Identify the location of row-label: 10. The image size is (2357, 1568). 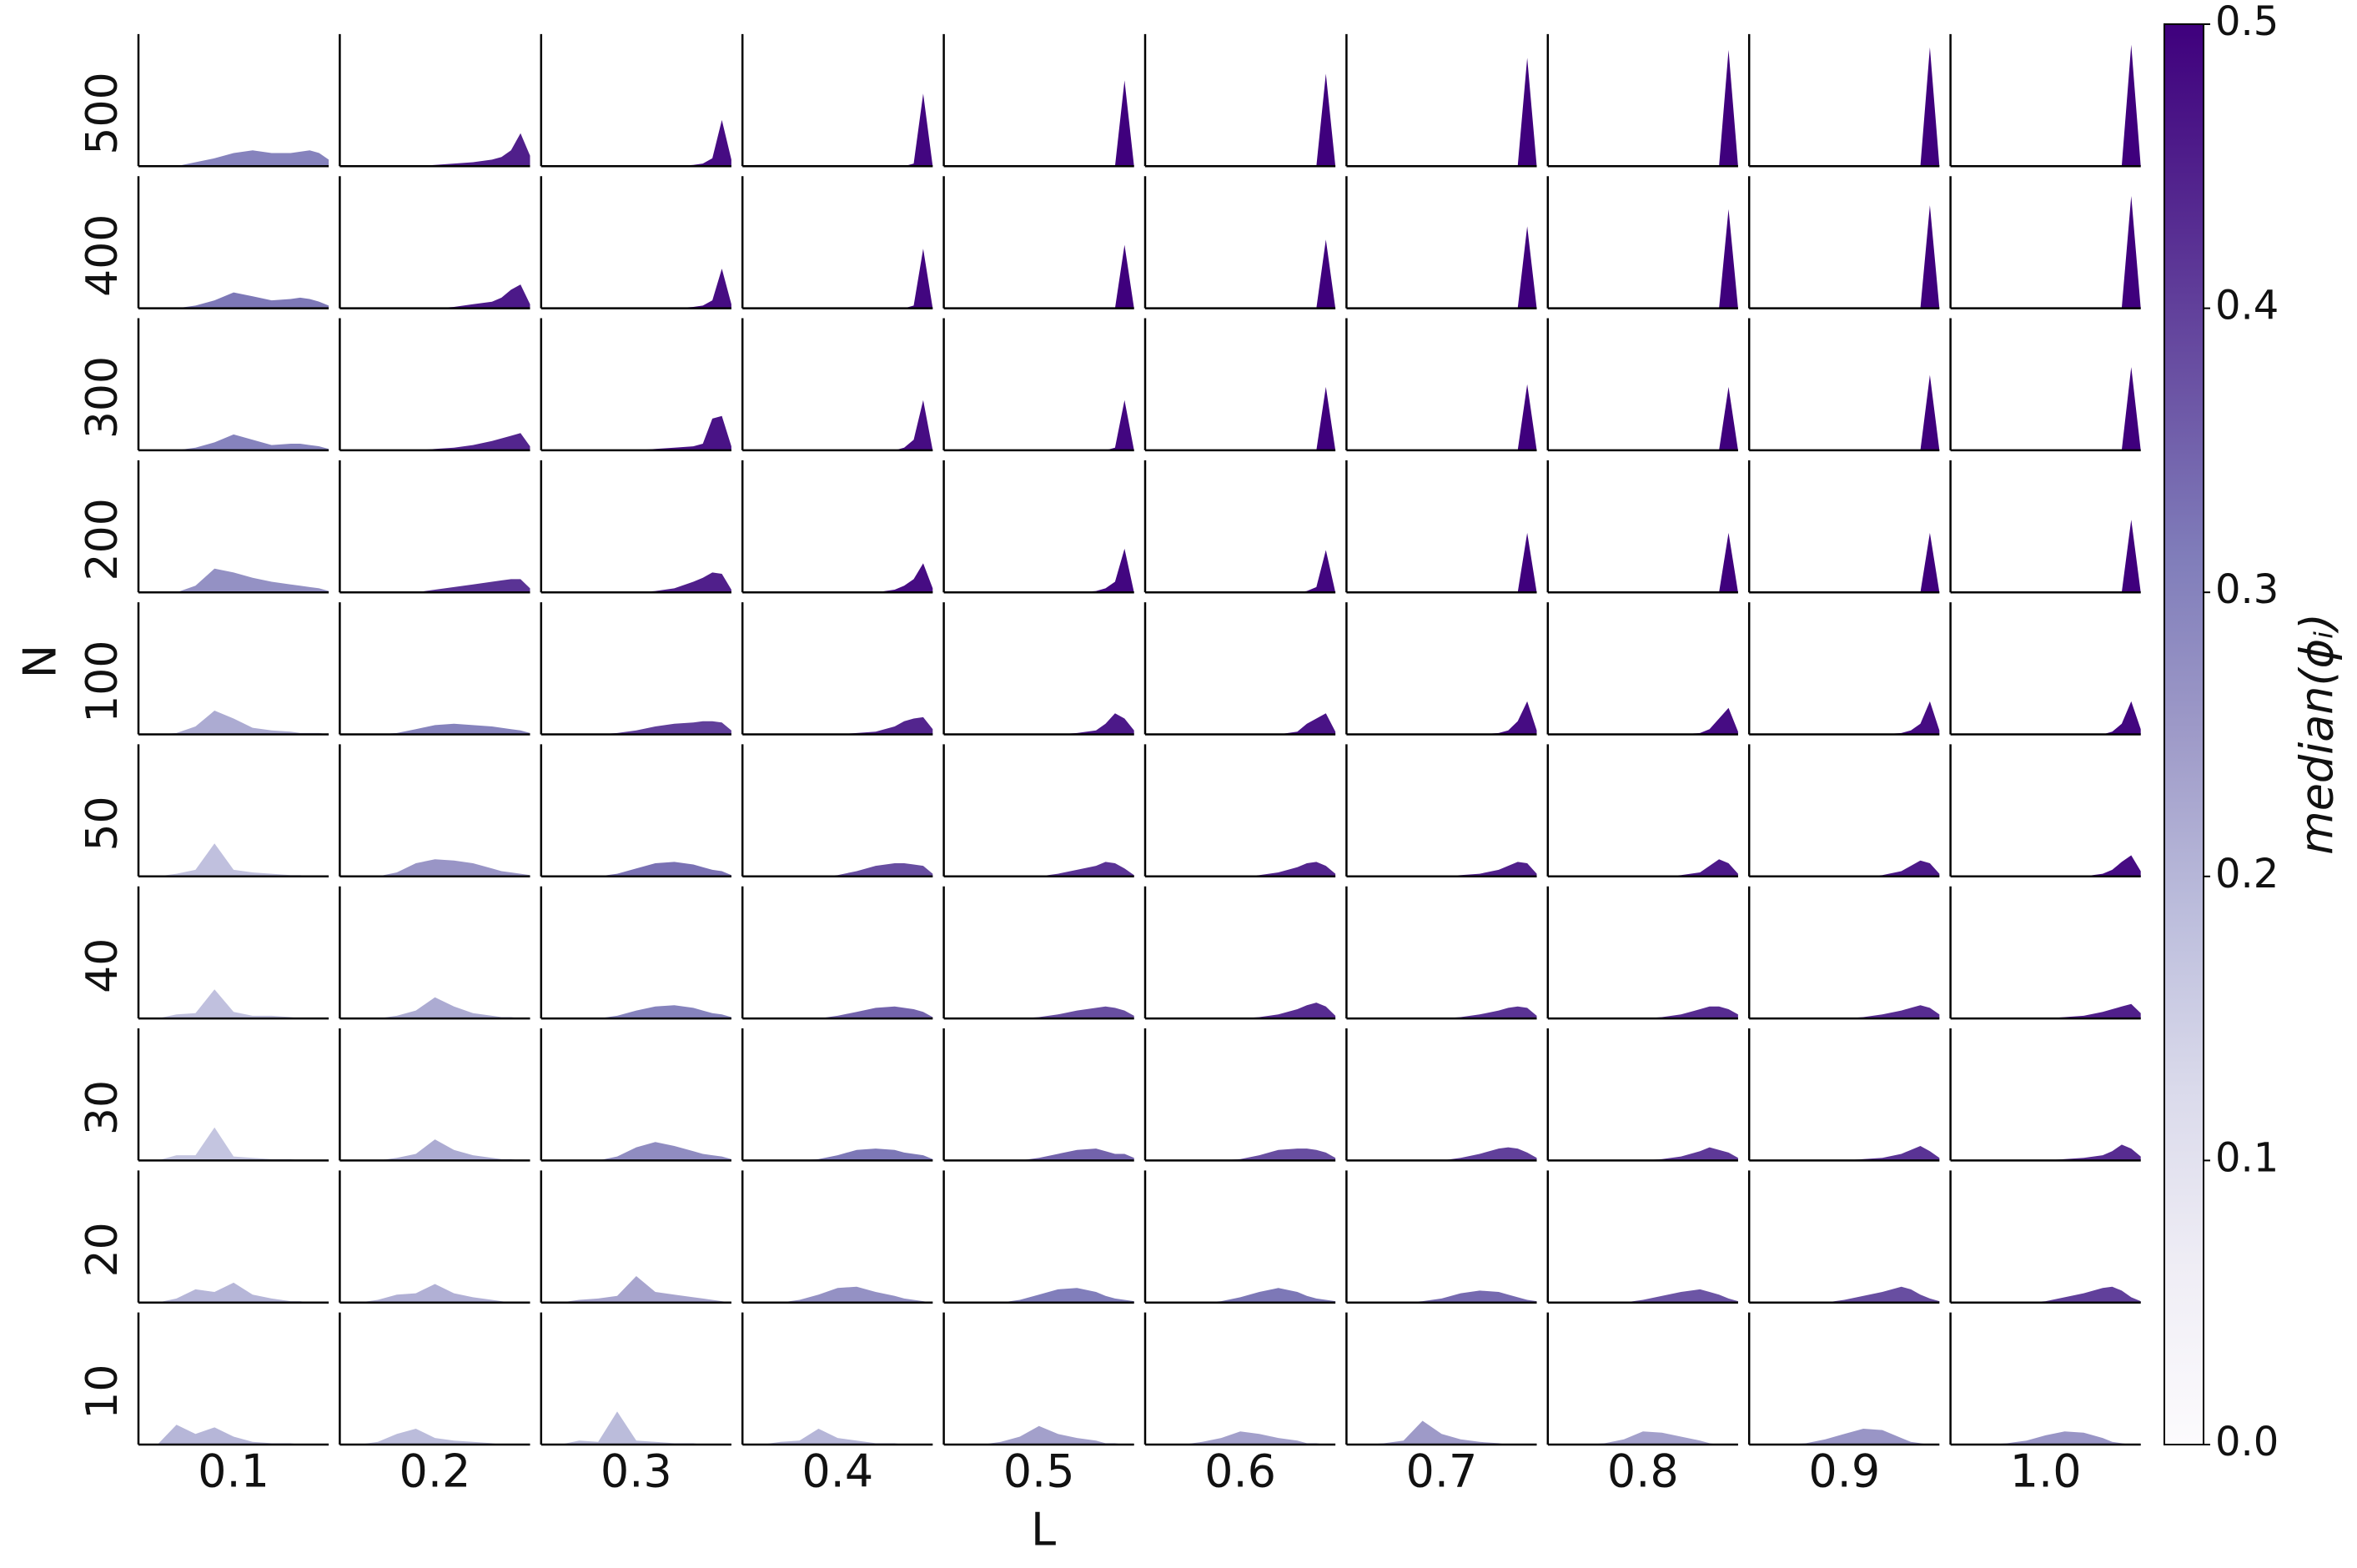
(103, 1392).